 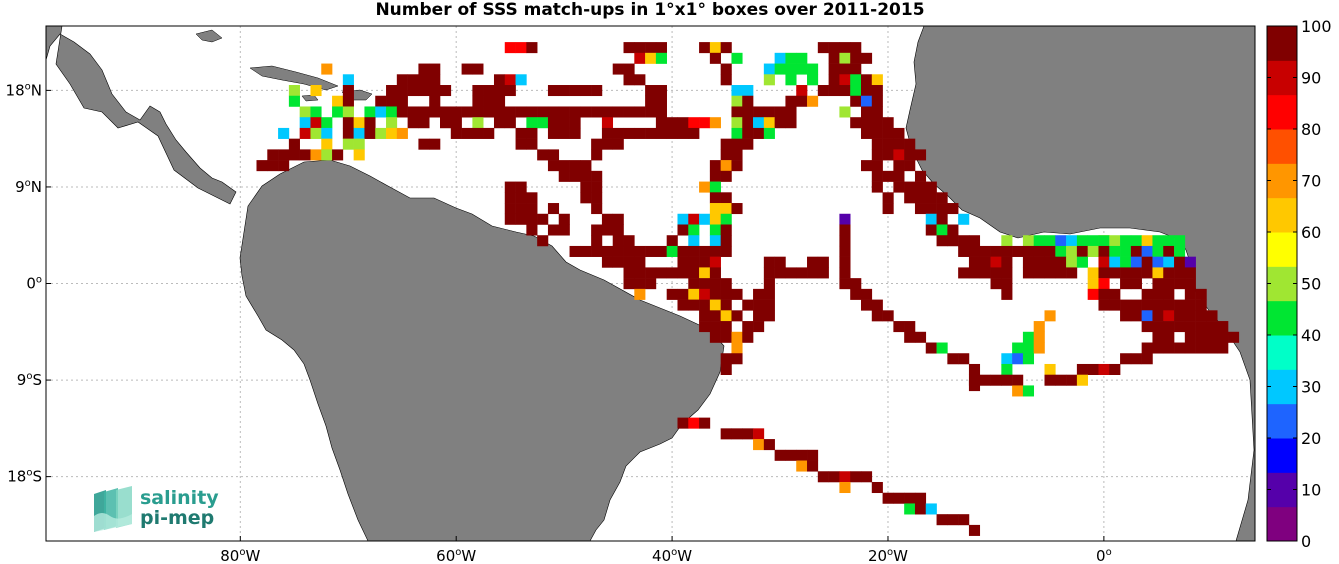 What do you see at coordinates (672, 555) in the screenshot?
I see `lon-tick-label: 40oW` at bounding box center [672, 555].